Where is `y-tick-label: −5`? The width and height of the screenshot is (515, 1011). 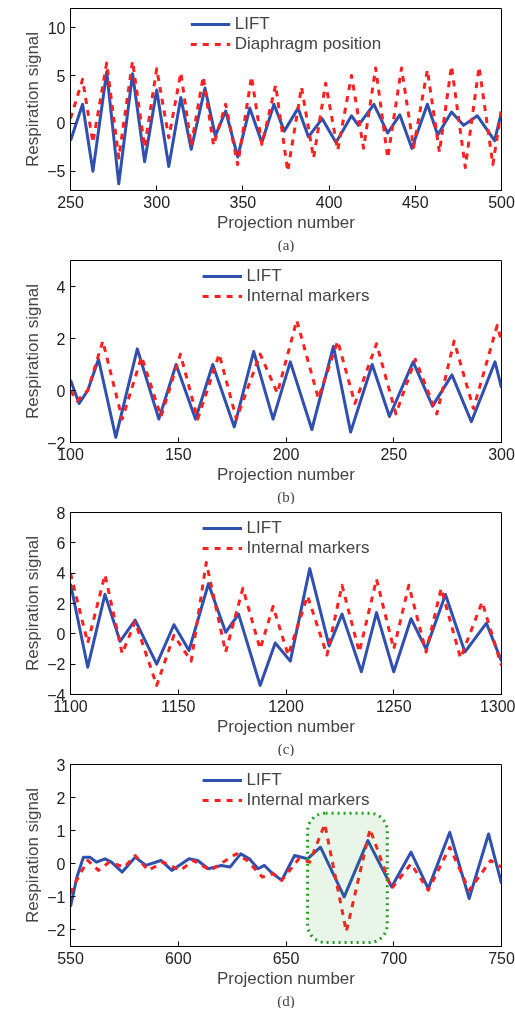 y-tick-label: −5 is located at coordinates (56, 172).